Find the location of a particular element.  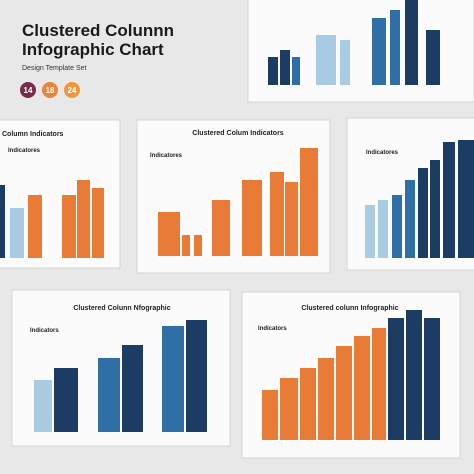

card-title: Column Indicators is located at coordinates (33, 134).